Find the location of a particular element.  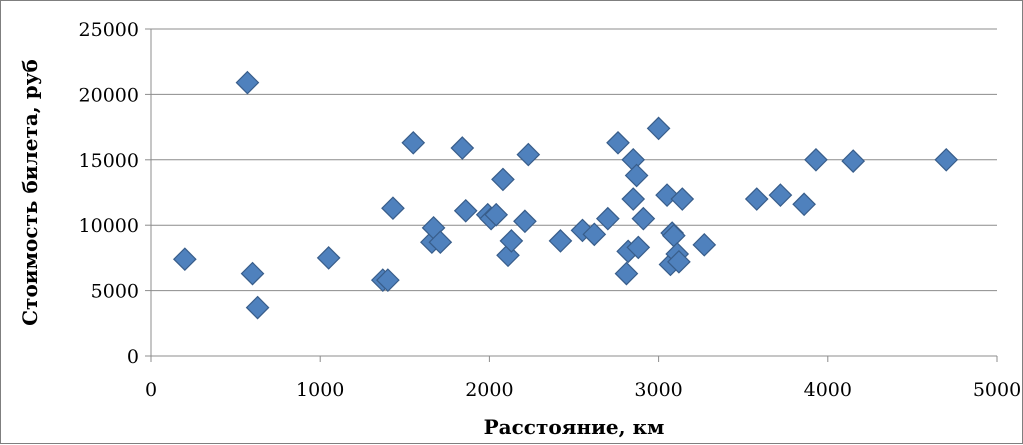

y-tick-label-5: 25000 is located at coordinates (109, 30).